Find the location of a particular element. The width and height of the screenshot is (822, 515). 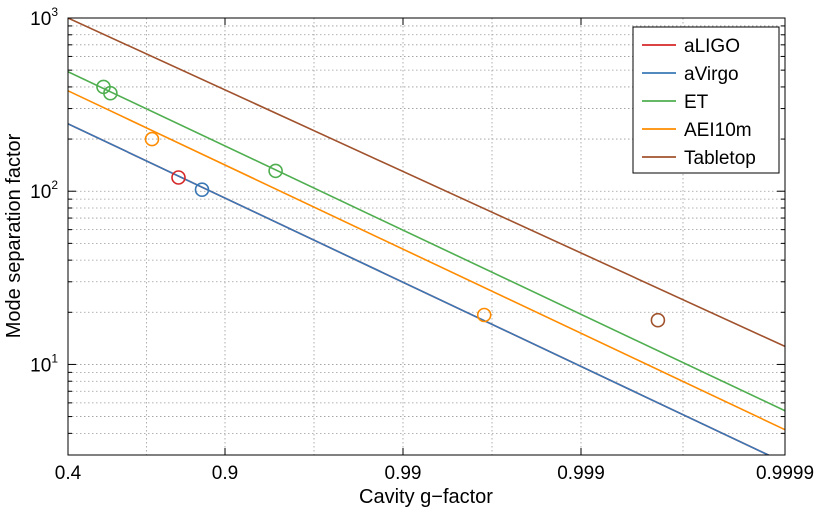

y-tick-label: 10¹ is located at coordinates (44, 363).